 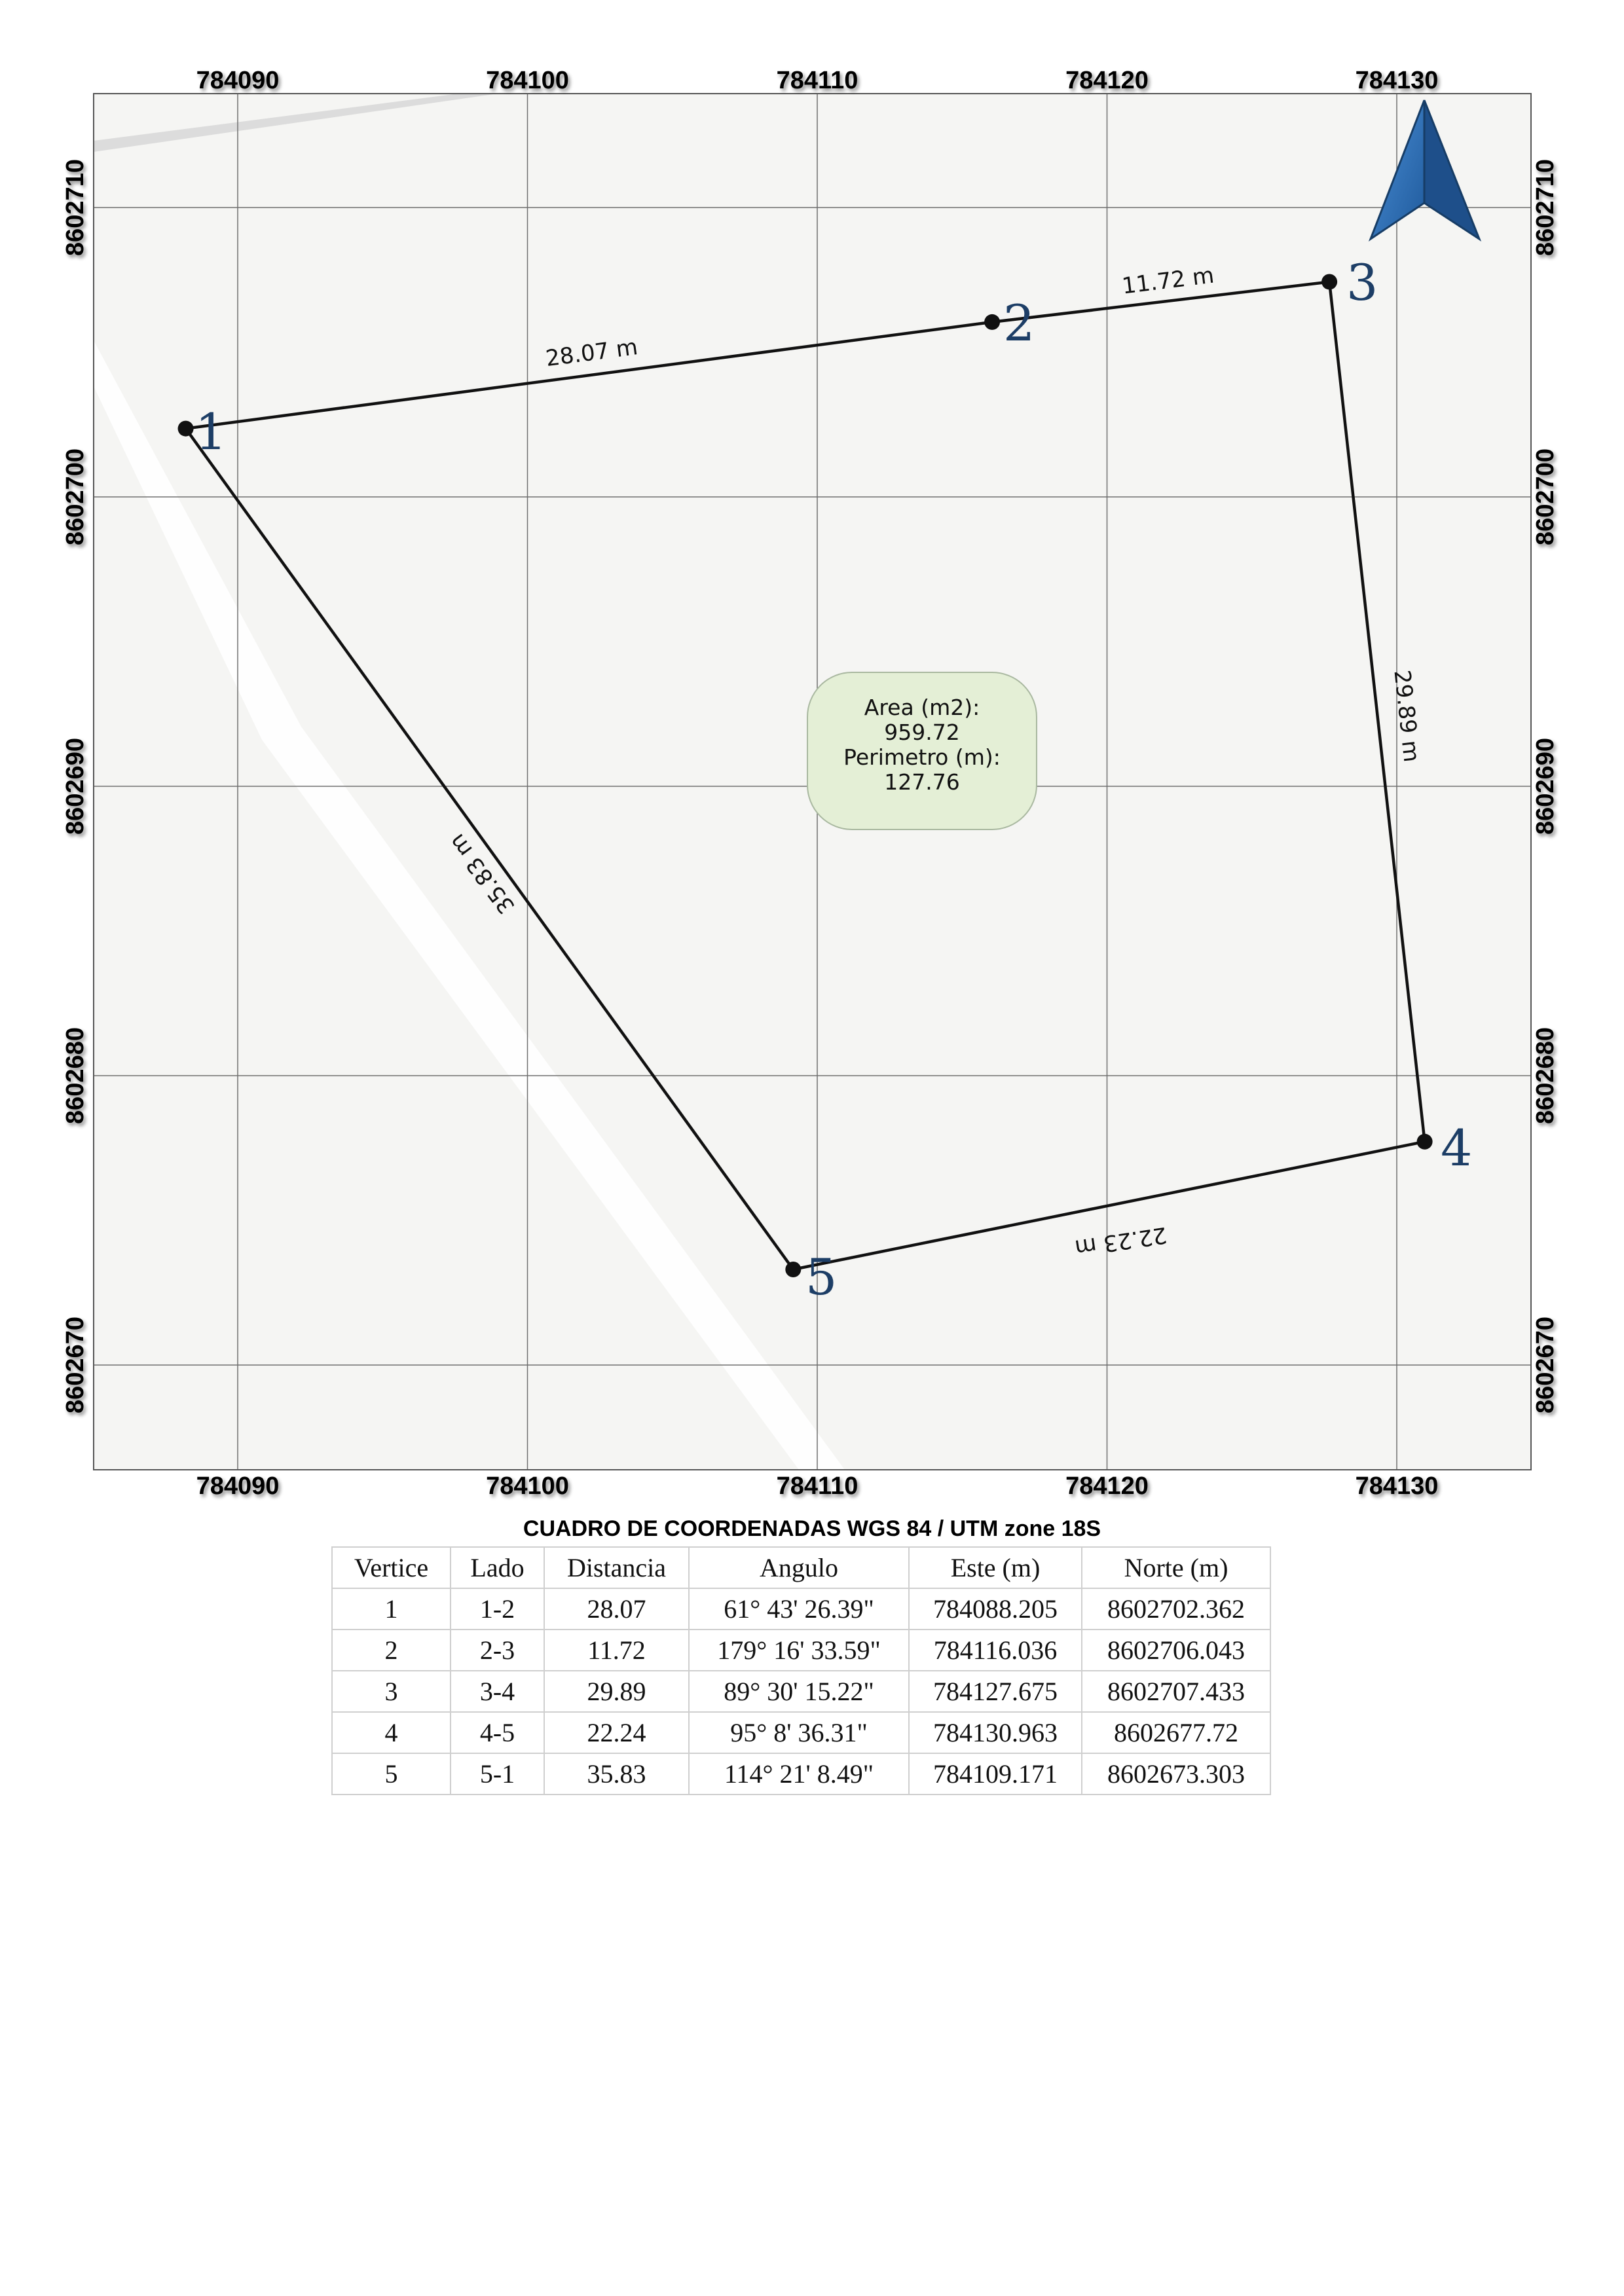 What do you see at coordinates (1019, 323) in the screenshot?
I see `vertex-label-2: 2` at bounding box center [1019, 323].